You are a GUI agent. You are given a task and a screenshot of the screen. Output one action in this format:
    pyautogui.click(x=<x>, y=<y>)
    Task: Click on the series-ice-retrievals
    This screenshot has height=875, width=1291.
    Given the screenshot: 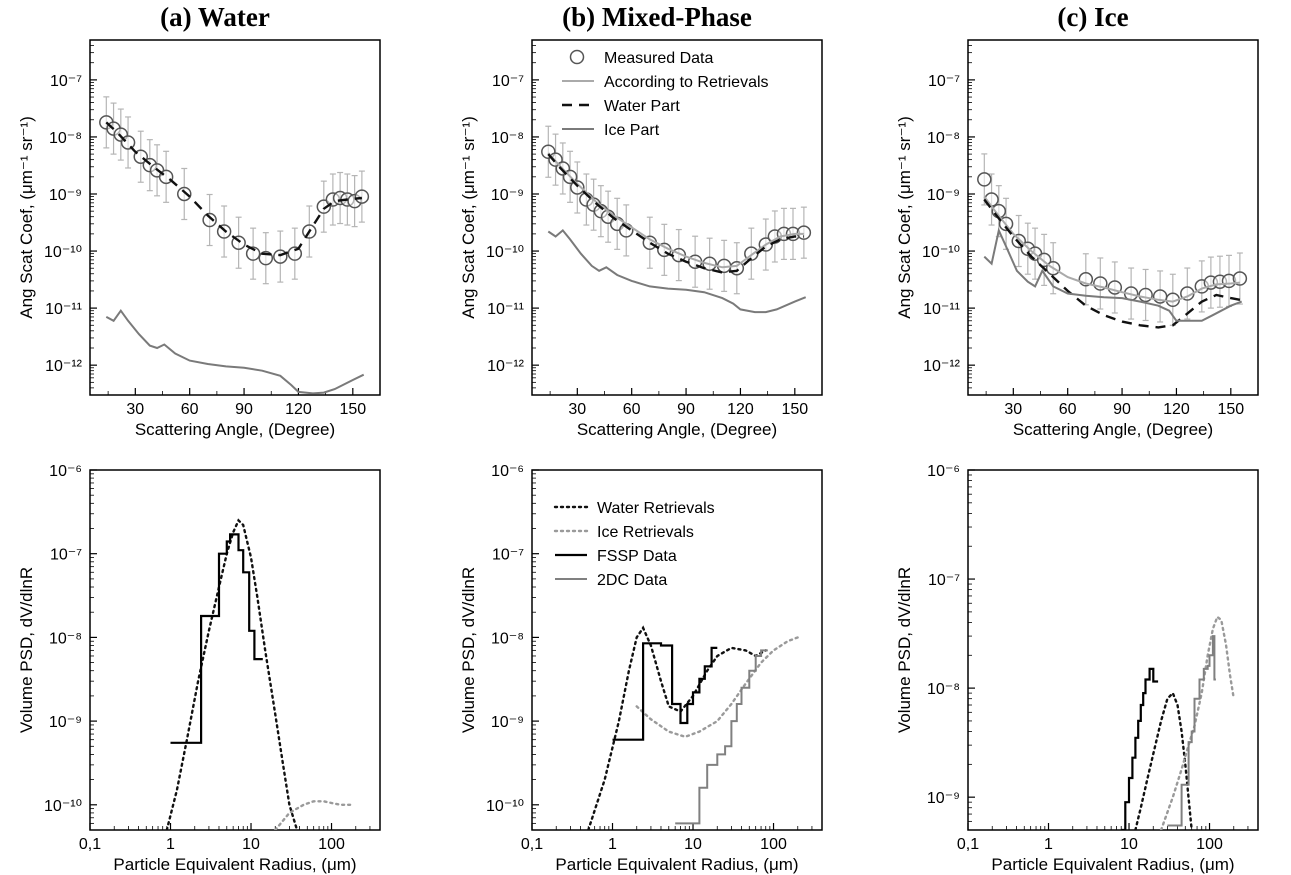 What is the action you would take?
    pyautogui.click(x=1197, y=722)
    